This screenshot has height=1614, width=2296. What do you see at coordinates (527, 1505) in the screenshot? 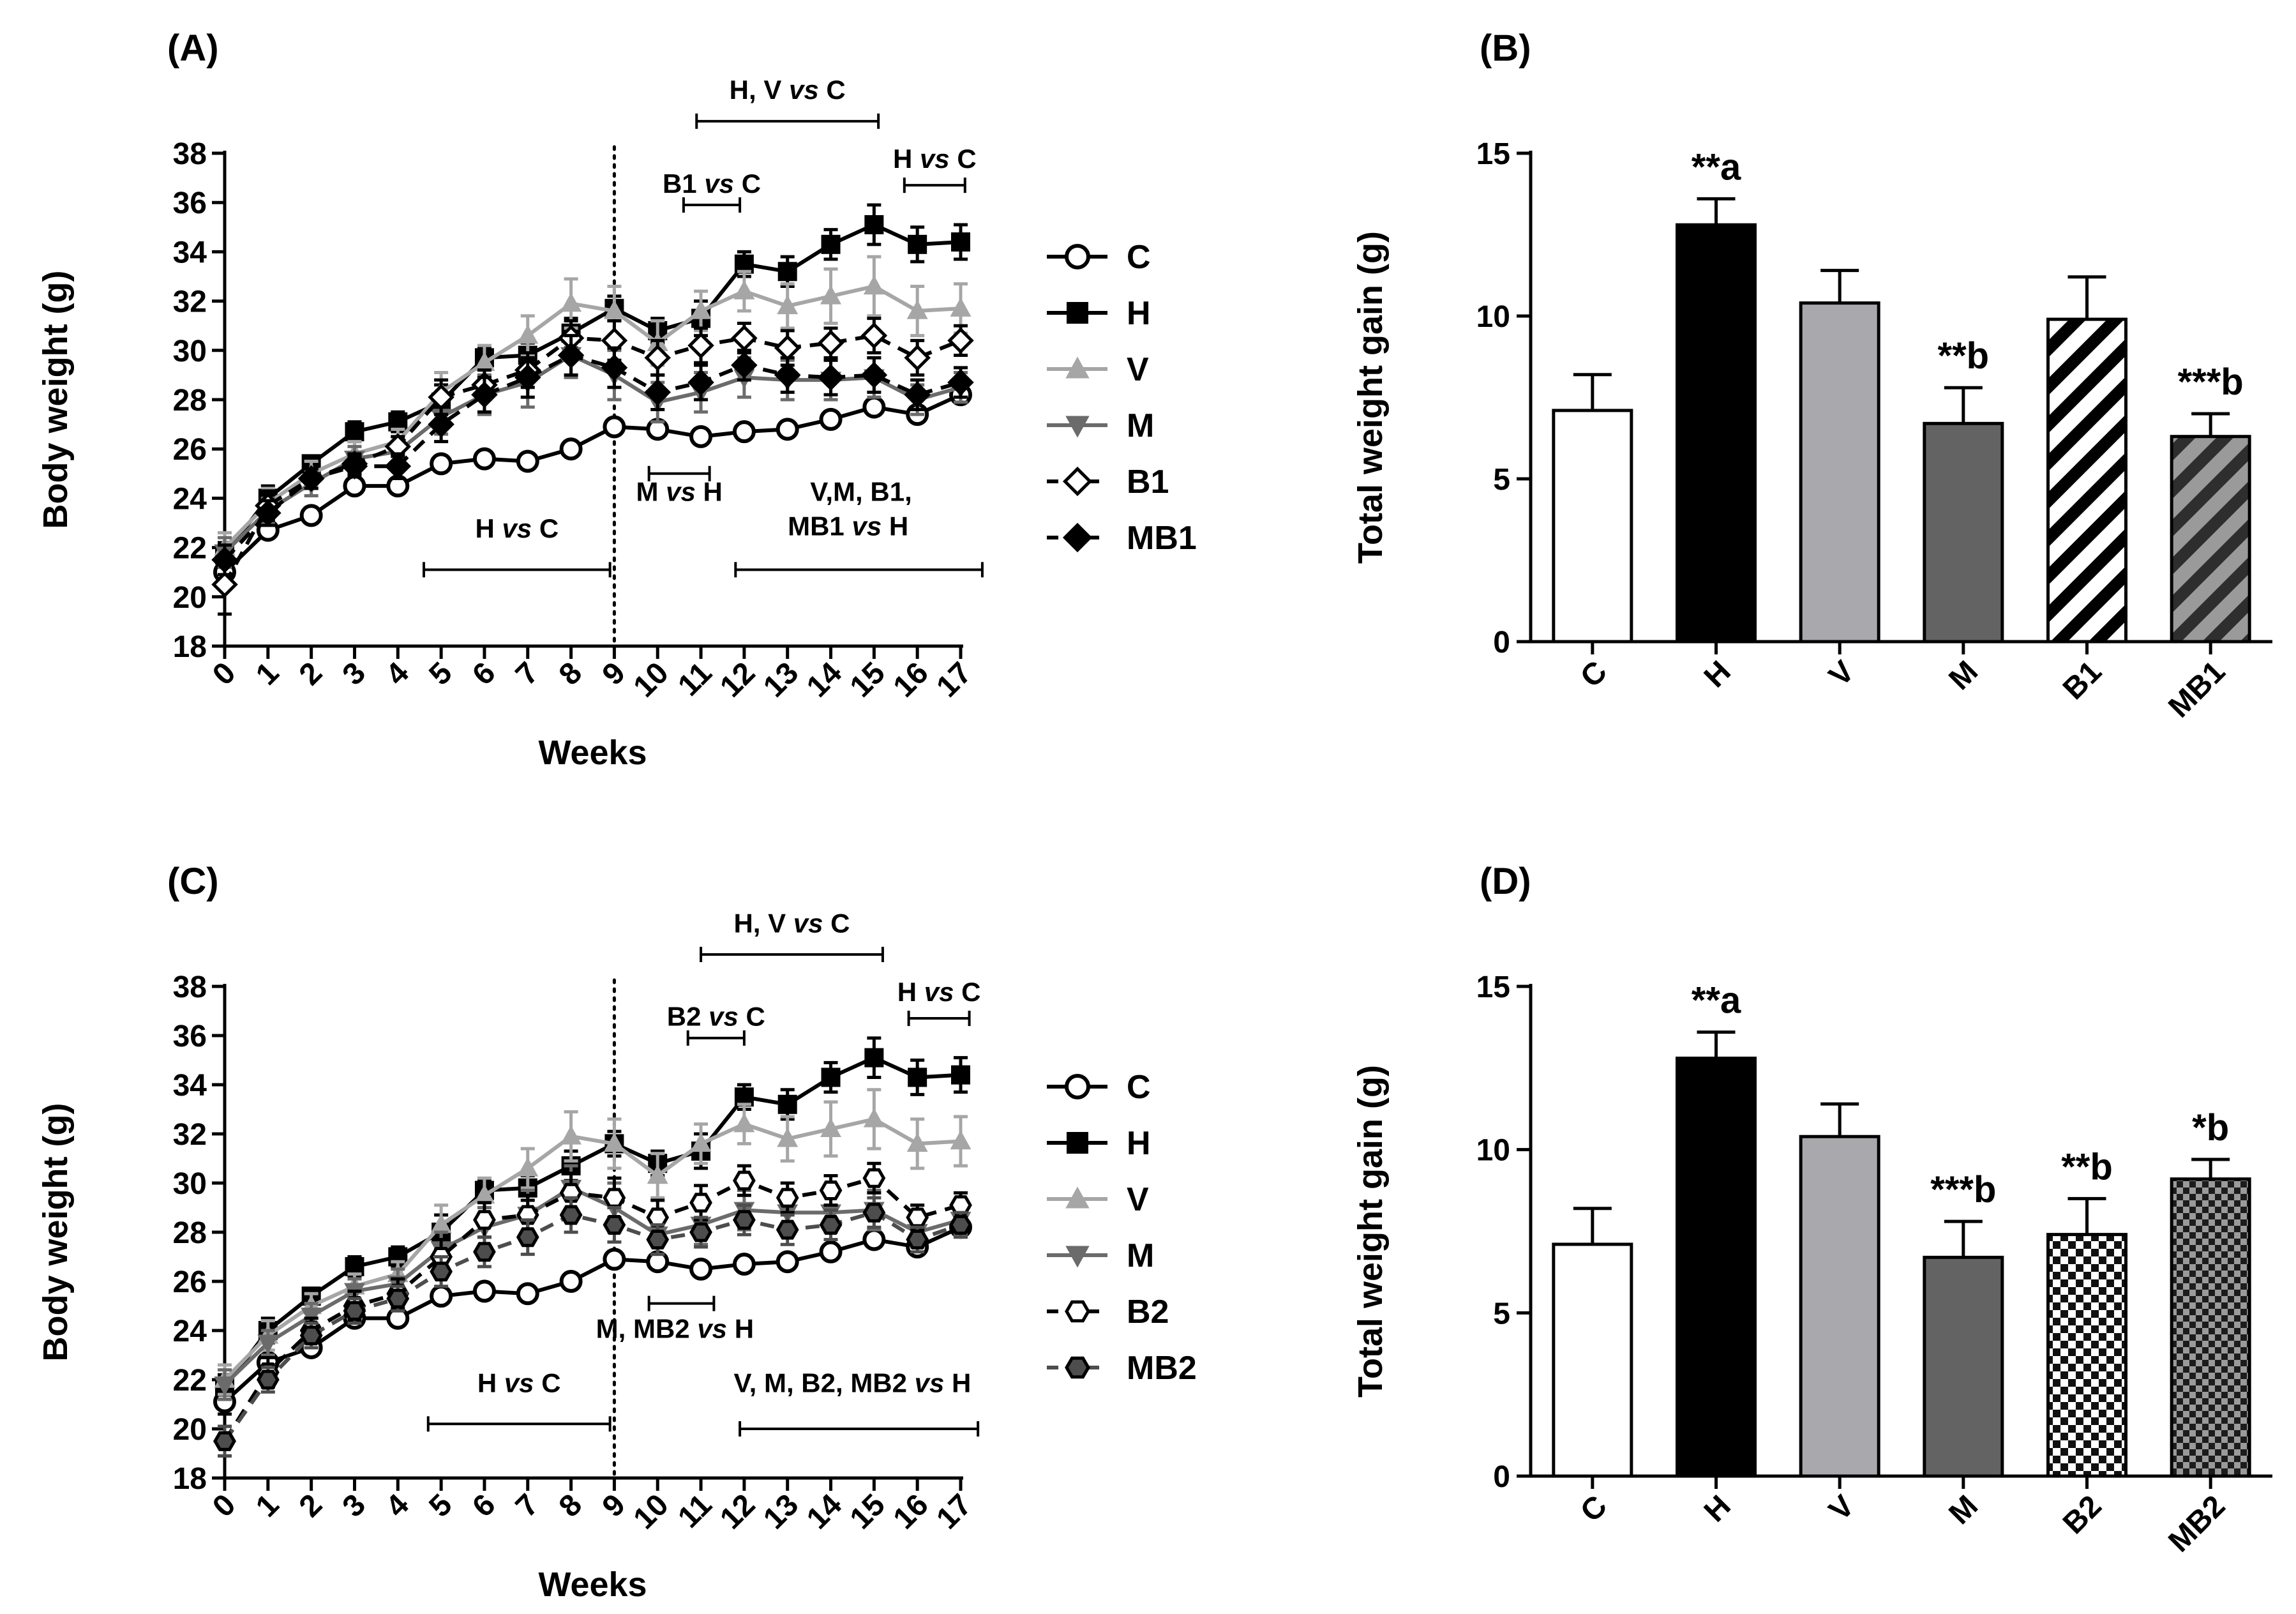
I see `x-tick-label: 7` at bounding box center [527, 1505].